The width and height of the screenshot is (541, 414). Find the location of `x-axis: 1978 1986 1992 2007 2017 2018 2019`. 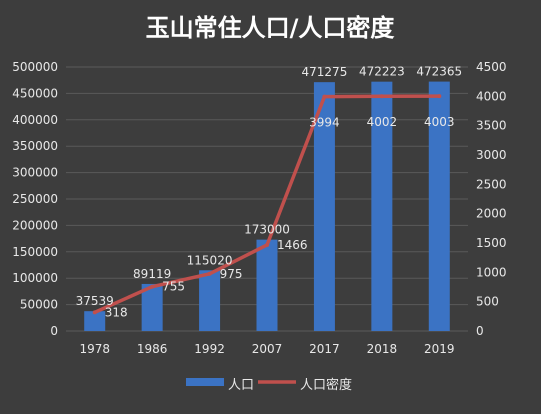

x-axis: 1978 1986 1992 2007 2017 2018 2019 is located at coordinates (266, 349).